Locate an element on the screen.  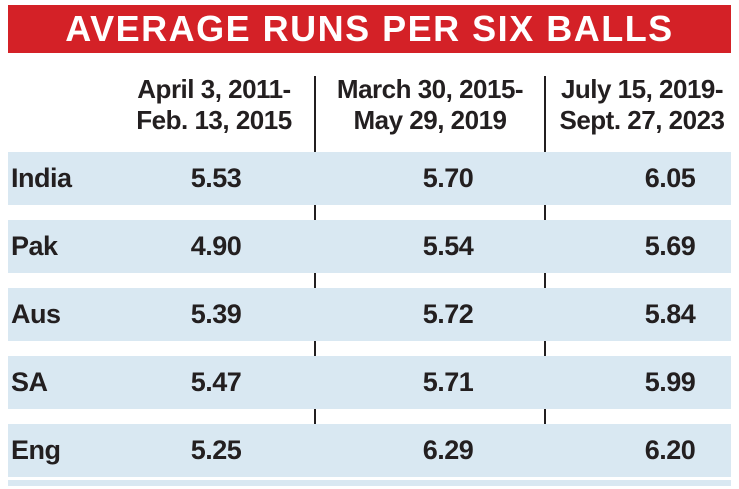
table-row-aus: Aus 5.39 5.72 5.84 is located at coordinates (369, 314).